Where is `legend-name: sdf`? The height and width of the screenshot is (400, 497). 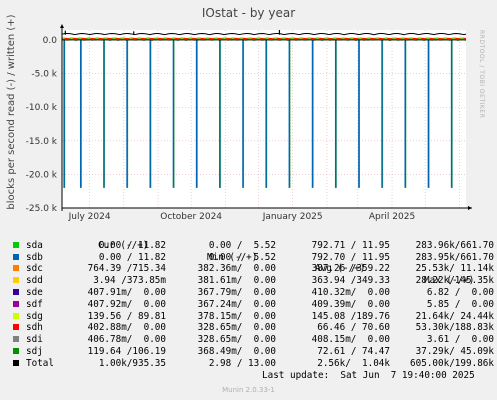
legend-name: sdf is located at coordinates (34, 304).